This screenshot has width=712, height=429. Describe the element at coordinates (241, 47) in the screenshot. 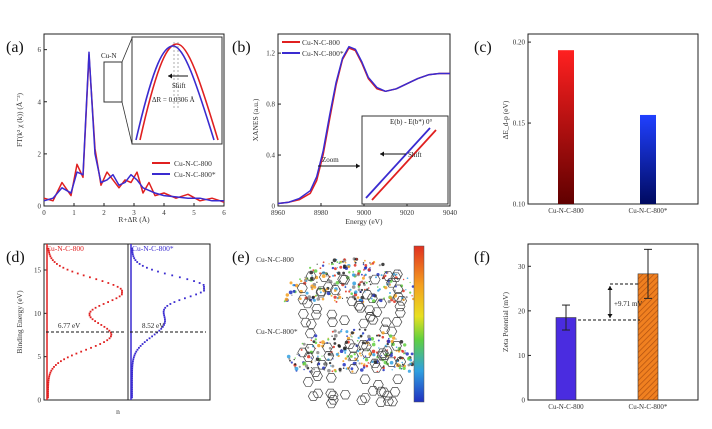

I see `panel-label-b: (b)` at that location.